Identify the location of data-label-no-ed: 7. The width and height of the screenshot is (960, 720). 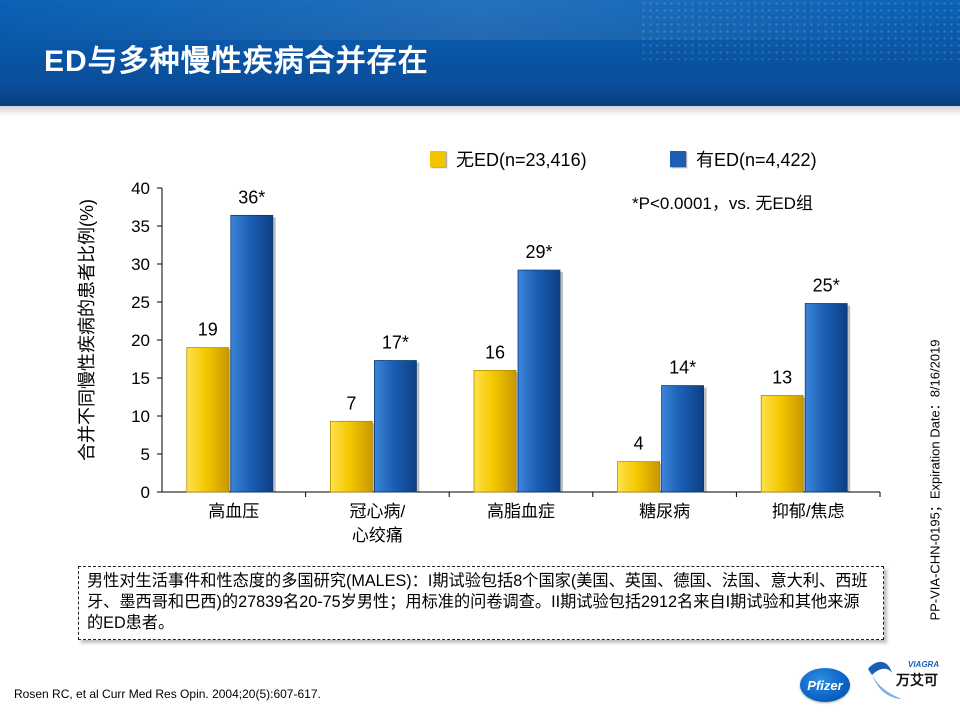
(351, 403).